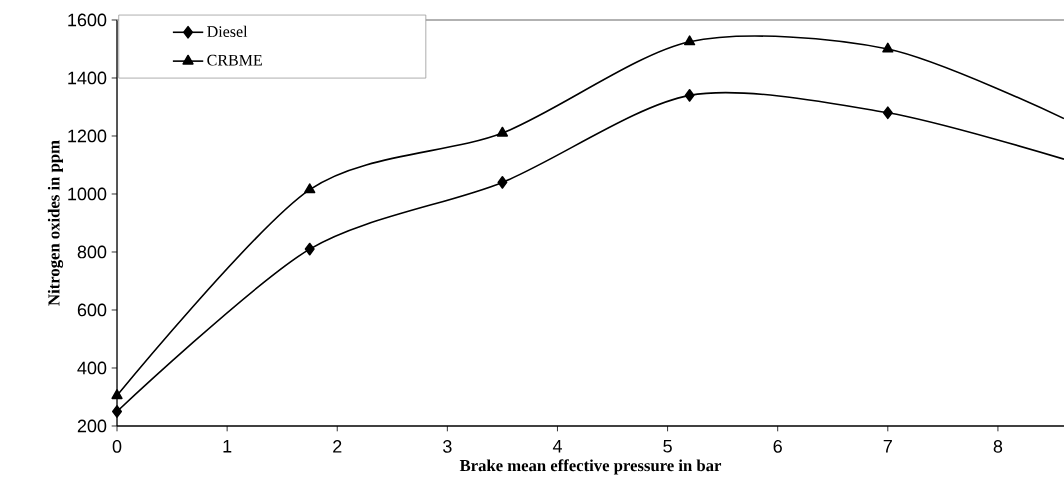  What do you see at coordinates (87, 78) in the screenshot?
I see `y-tick-label: 1400` at bounding box center [87, 78].